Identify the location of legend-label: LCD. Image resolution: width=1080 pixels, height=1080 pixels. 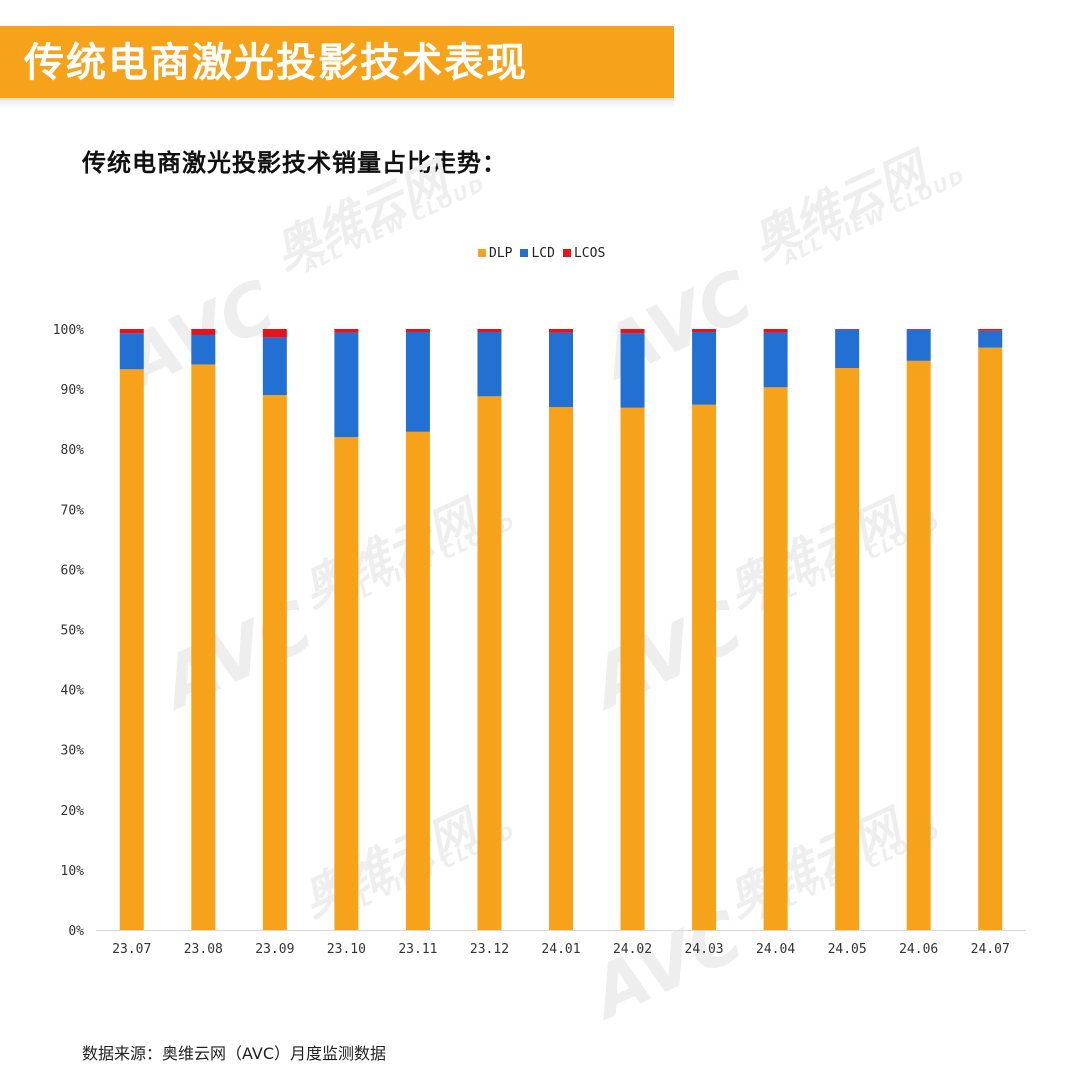
(543, 253).